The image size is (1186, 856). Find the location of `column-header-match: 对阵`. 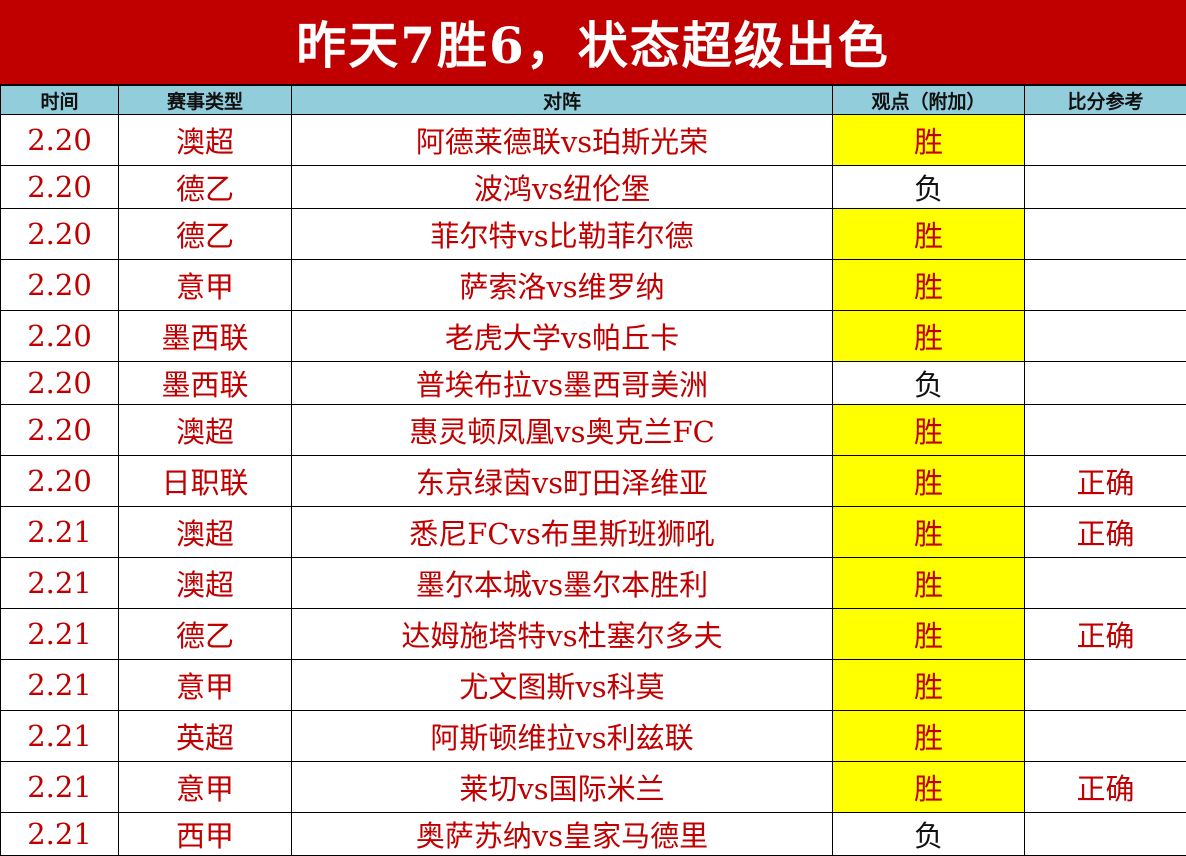

column-header-match: 对阵 is located at coordinates (562, 100).